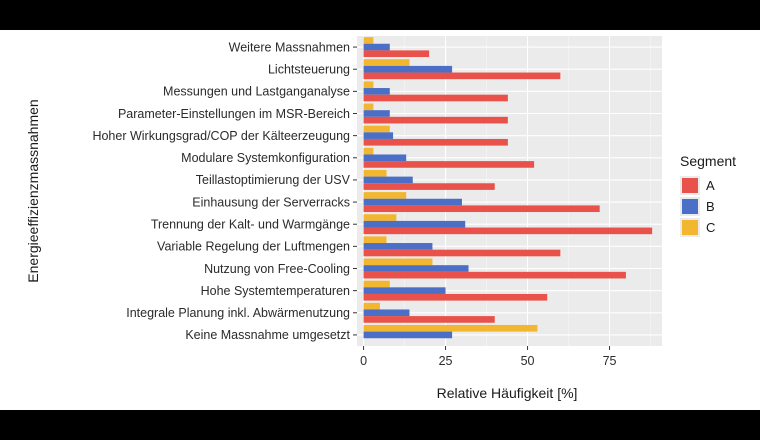 The height and width of the screenshot is (440, 760). Describe the element at coordinates (710, 185) in the screenshot. I see `legend-label-A: A` at that location.